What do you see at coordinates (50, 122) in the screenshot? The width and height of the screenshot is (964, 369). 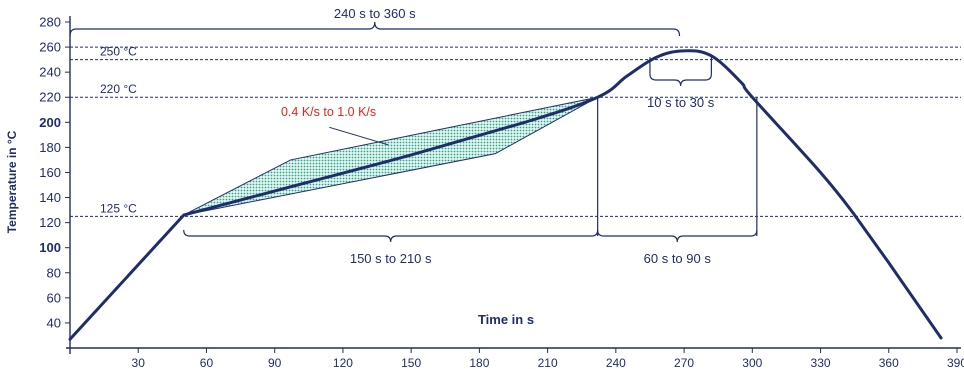 I see `y-tick-label: 200` at bounding box center [50, 122].